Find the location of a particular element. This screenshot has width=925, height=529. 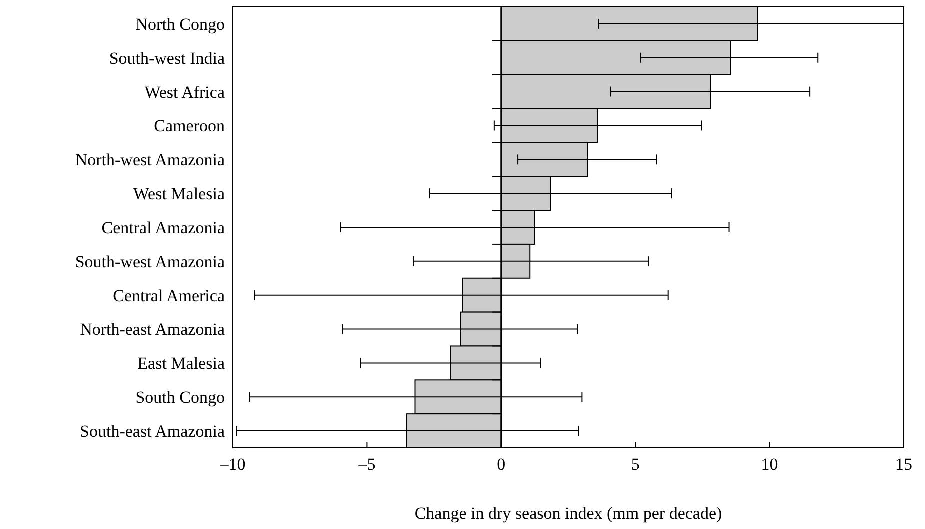

y-tick-label: North-west Amazonia is located at coordinates (150, 160).